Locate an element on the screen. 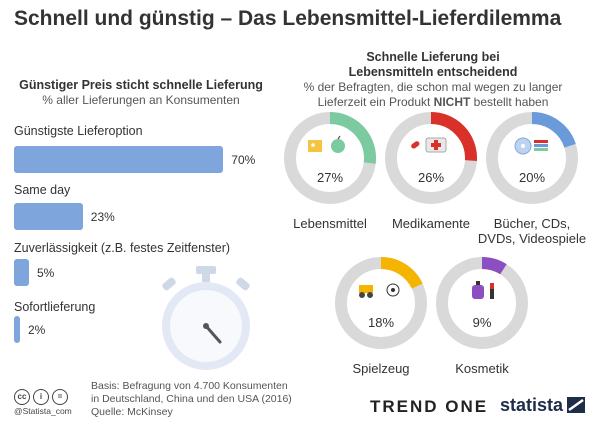 The width and height of the screenshot is (600, 427). license-icons: cc i = is located at coordinates (42, 395).